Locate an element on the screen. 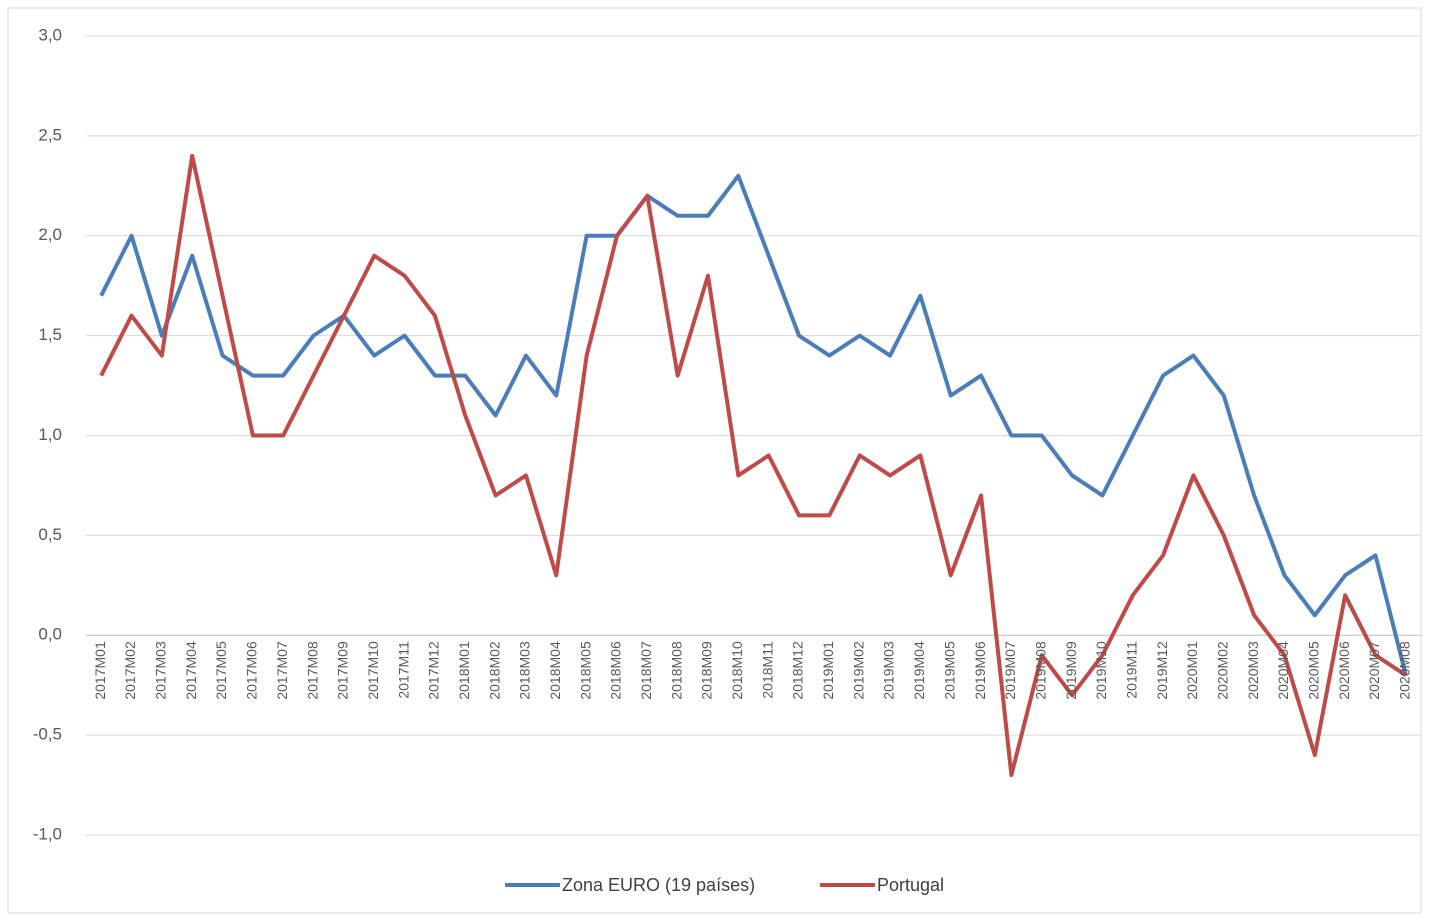 The image size is (1429, 921). y-tick-label: 2,5 is located at coordinates (50, 134).